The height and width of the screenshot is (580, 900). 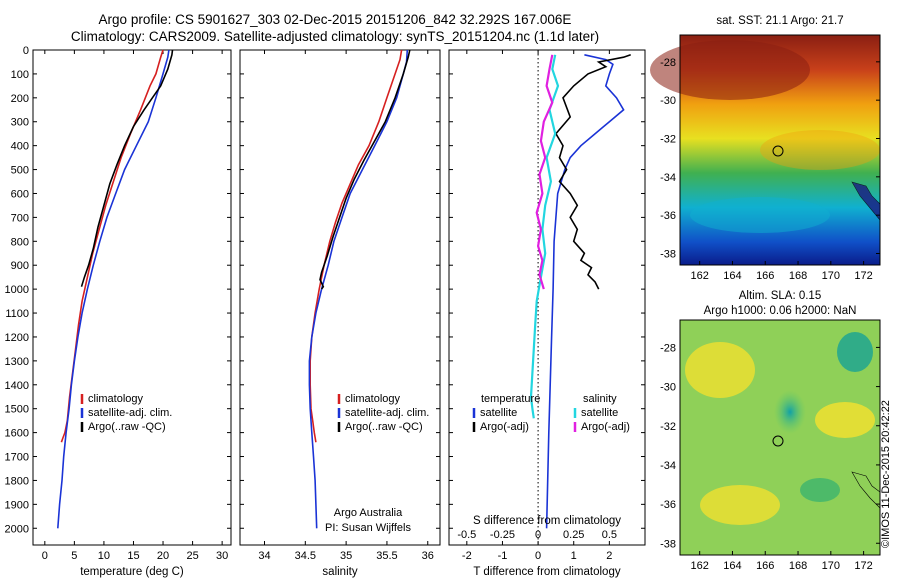 I want to click on sla_map-ytick-label: -38, so click(x=668, y=544).